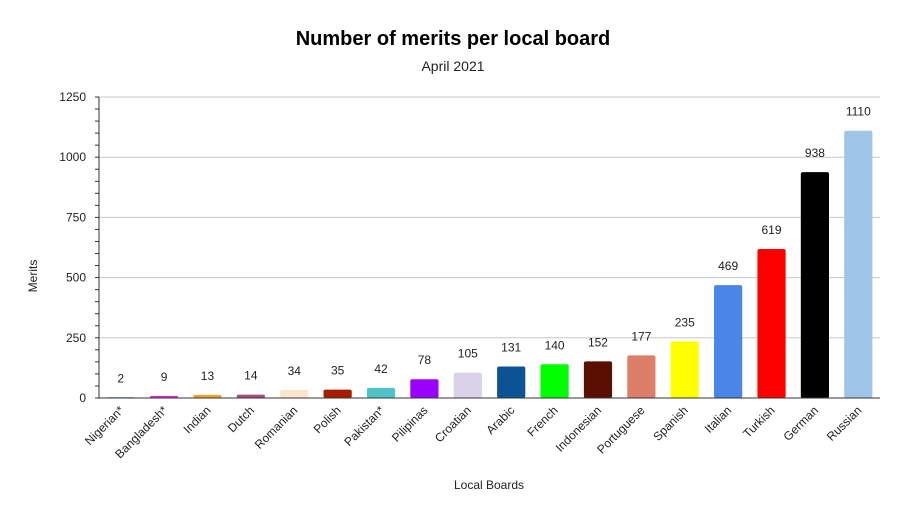 The height and width of the screenshot is (518, 906). Describe the element at coordinates (72, 157) in the screenshot. I see `y-tick-label: 1000` at that location.